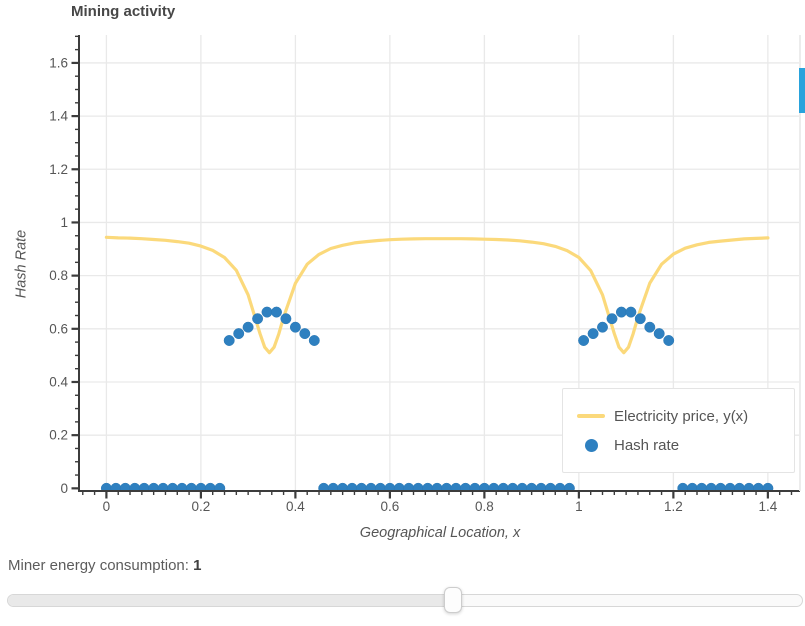  I want to click on line-swatch-icon, so click(591, 416).